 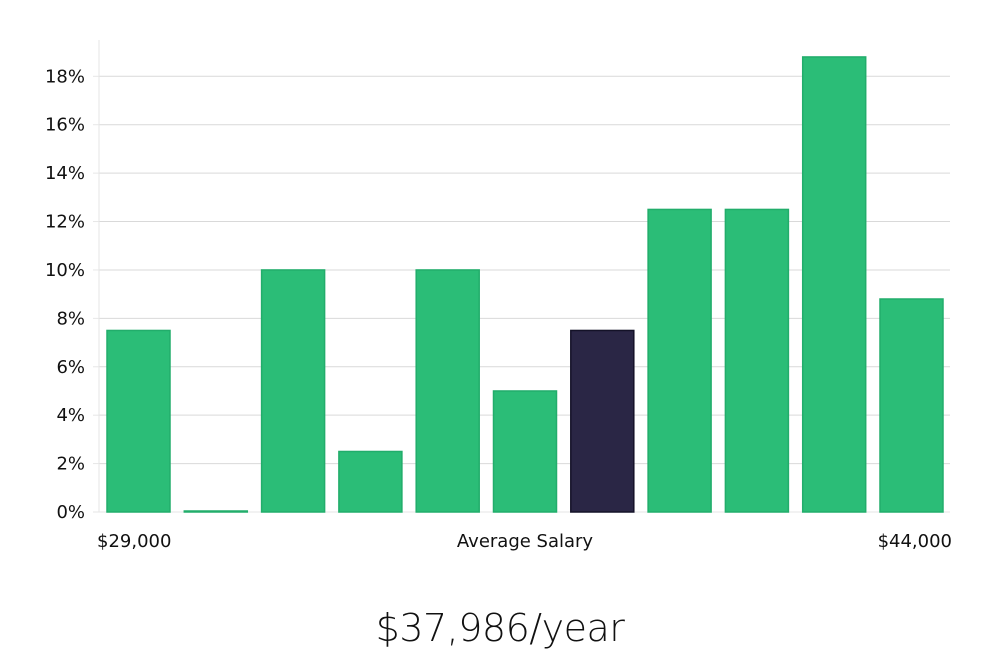 I want to click on y-tick-label: 18%, so click(x=65, y=76).